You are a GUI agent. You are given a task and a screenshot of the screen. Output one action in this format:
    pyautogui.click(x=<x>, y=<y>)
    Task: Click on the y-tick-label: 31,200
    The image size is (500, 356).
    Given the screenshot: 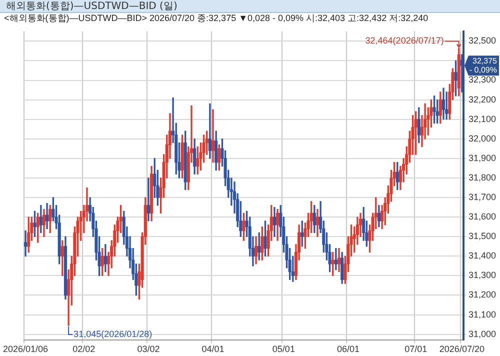 What is the action you would take?
    pyautogui.click(x=482, y=295)
    